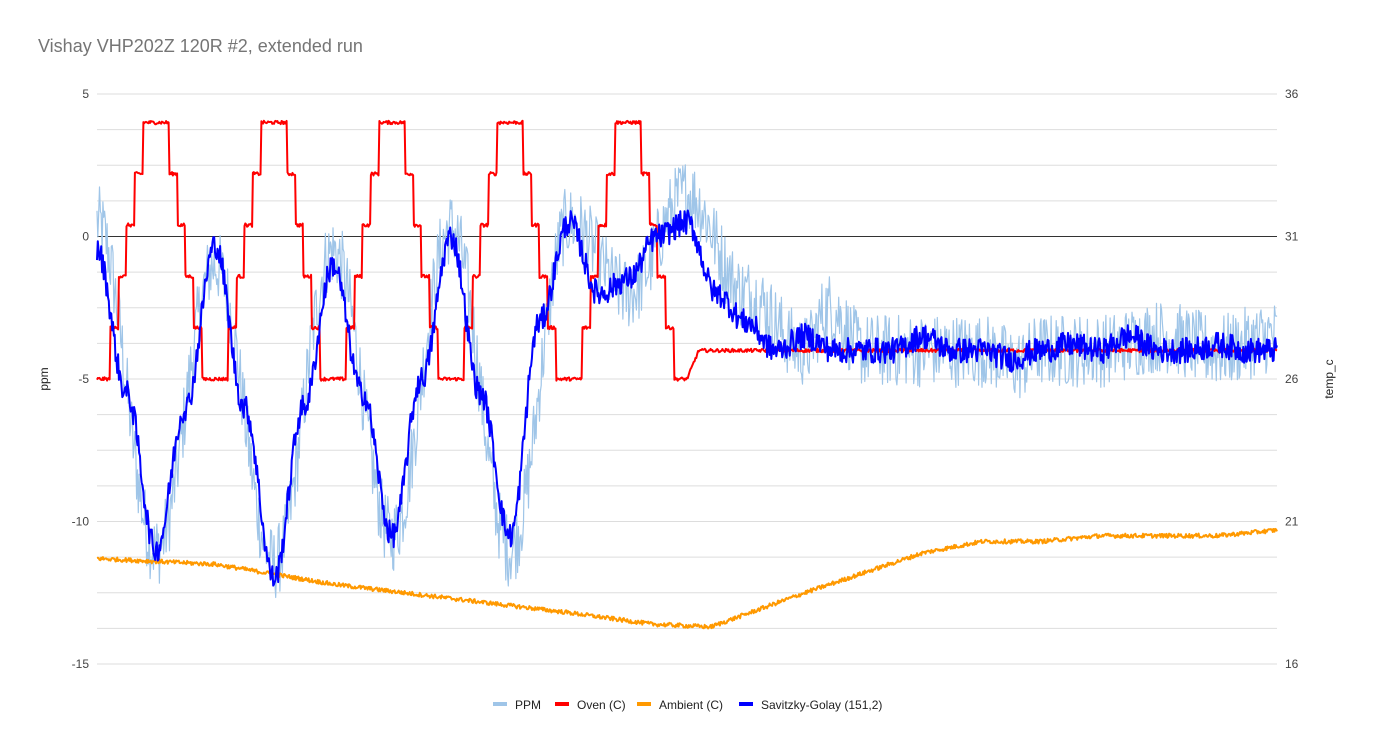 This screenshot has height=749, width=1375. I want to click on legend-swatch-ppm, so click(500, 704).